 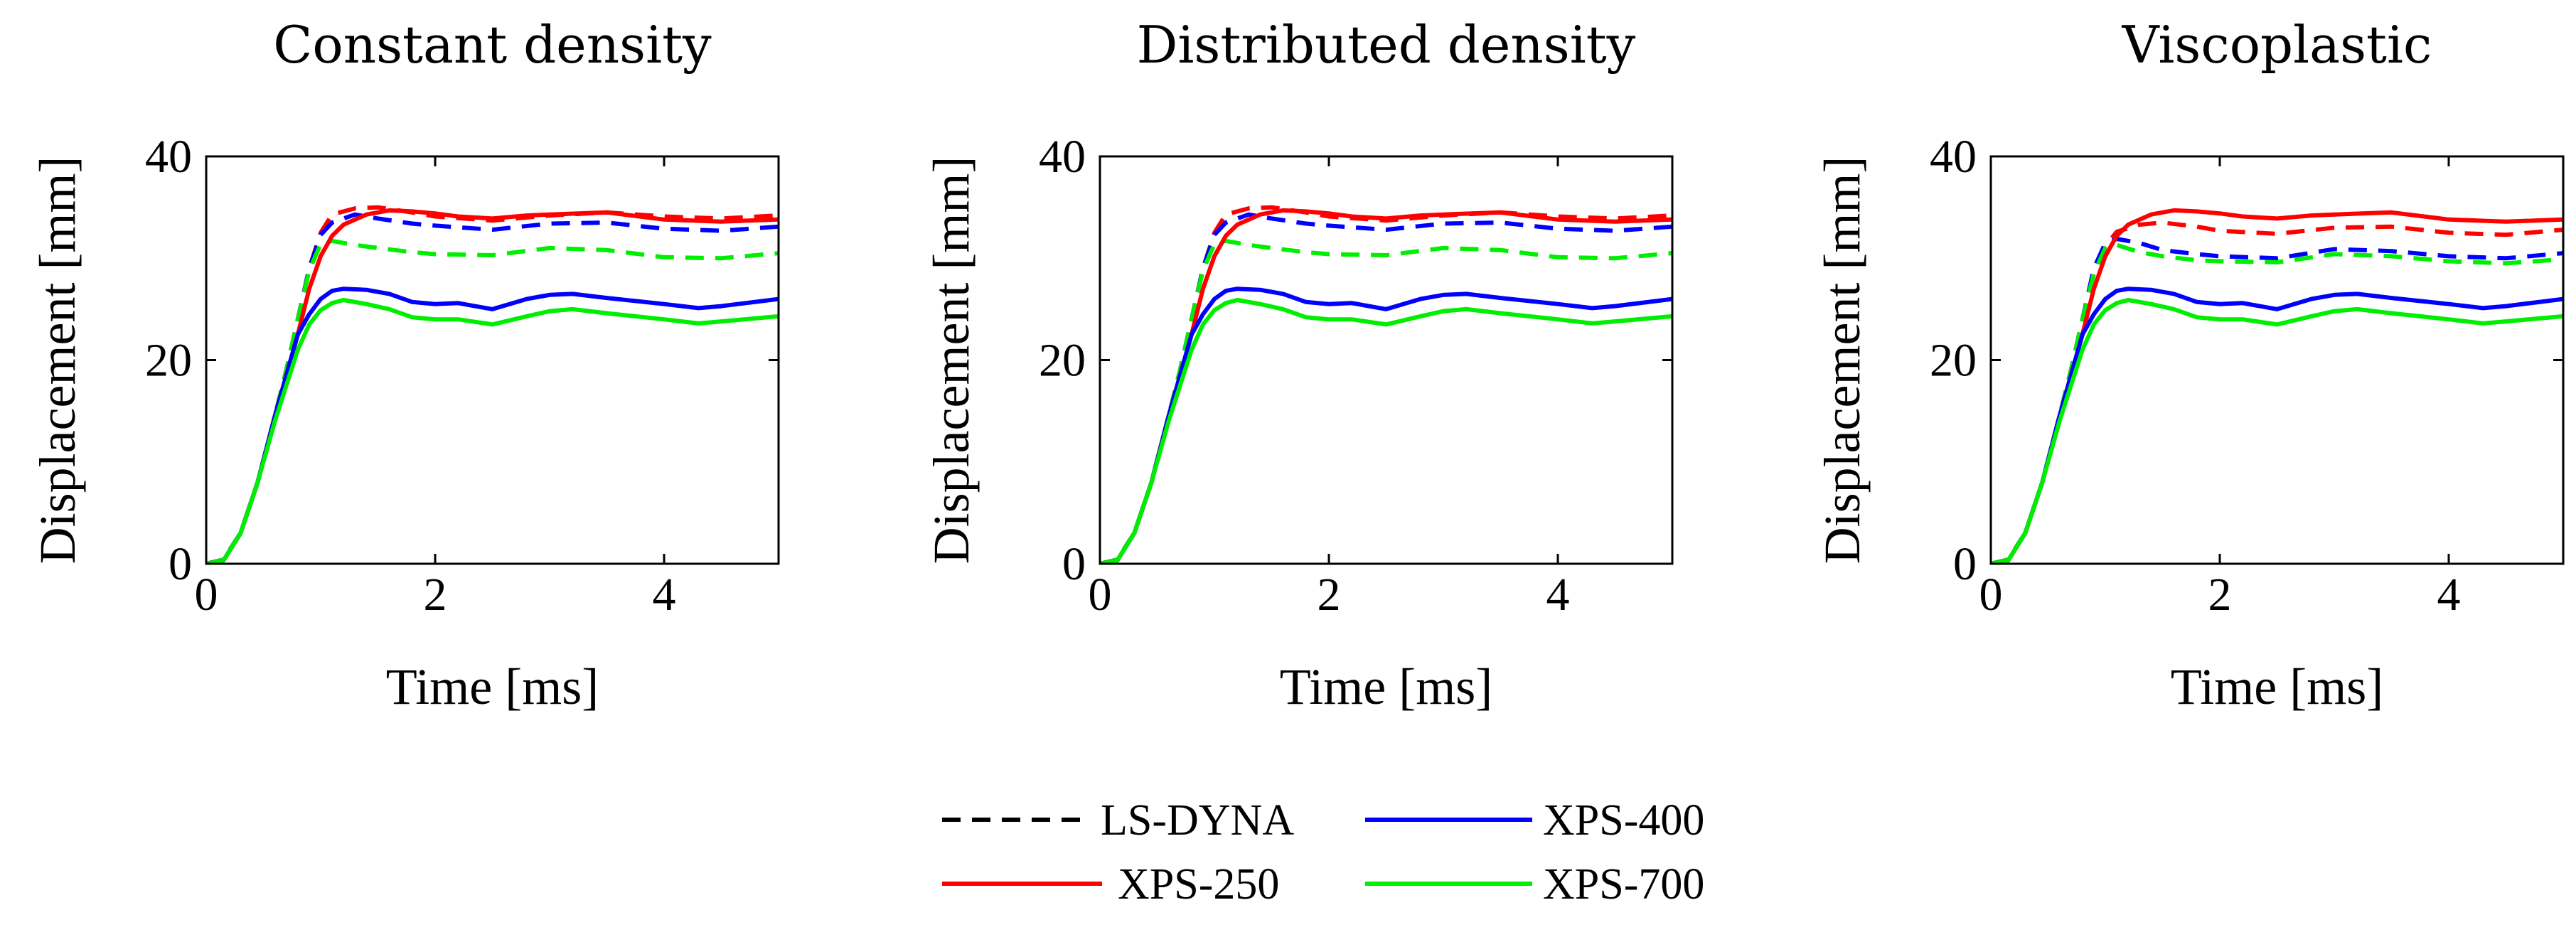 I want to click on legend: LS-DYNA XPS-400 XPS-250 XPS-700, so click(x=1323, y=852).